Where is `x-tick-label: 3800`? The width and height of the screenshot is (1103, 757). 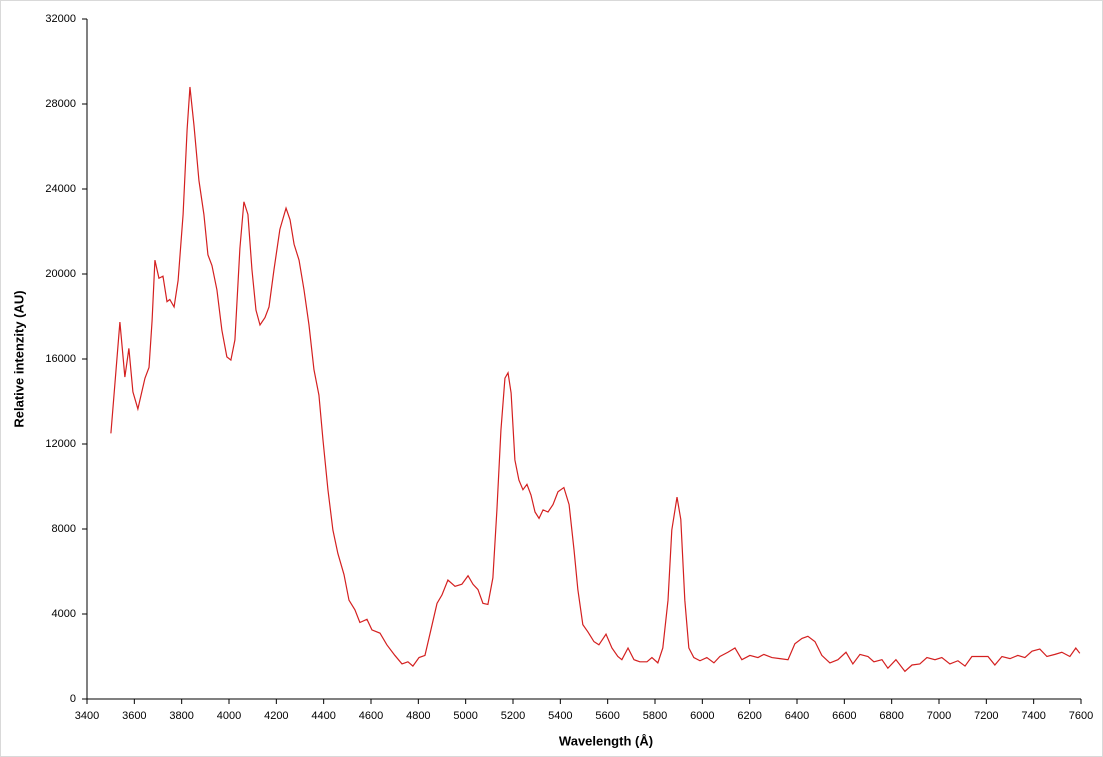 x-tick-label: 3800 is located at coordinates (181, 716).